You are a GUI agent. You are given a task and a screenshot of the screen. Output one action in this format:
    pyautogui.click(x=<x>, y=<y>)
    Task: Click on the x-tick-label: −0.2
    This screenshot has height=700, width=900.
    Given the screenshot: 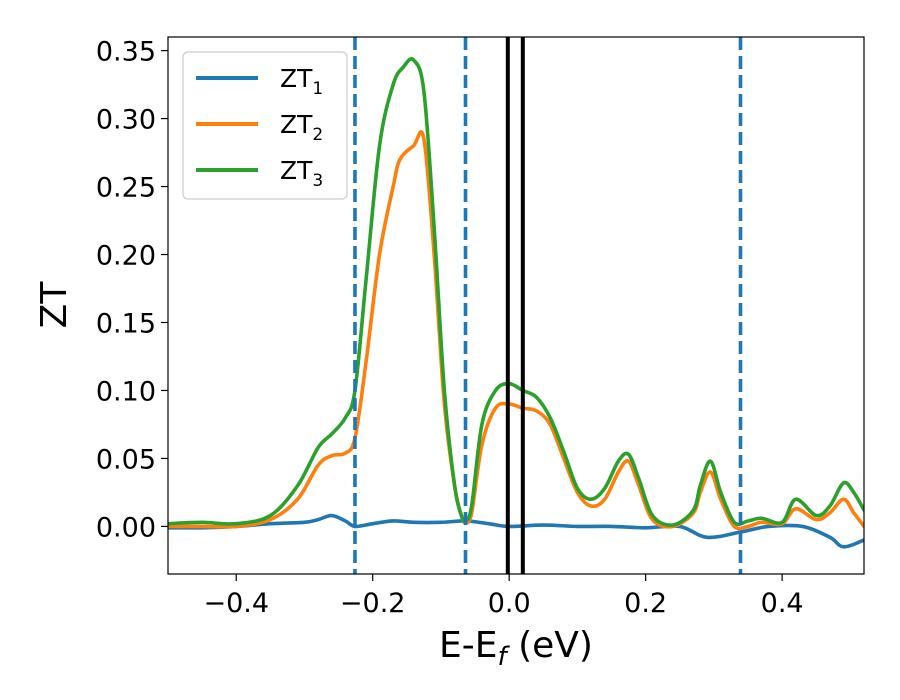 What is the action you would take?
    pyautogui.click(x=373, y=603)
    